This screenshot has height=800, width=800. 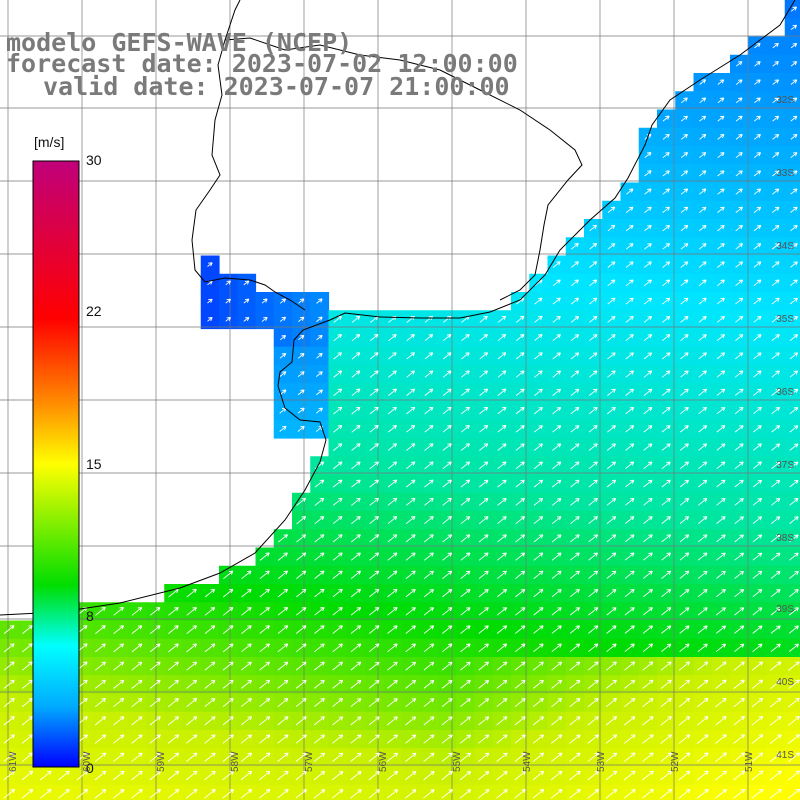 I want to click on lon-label: 53W, so click(x=601, y=761).